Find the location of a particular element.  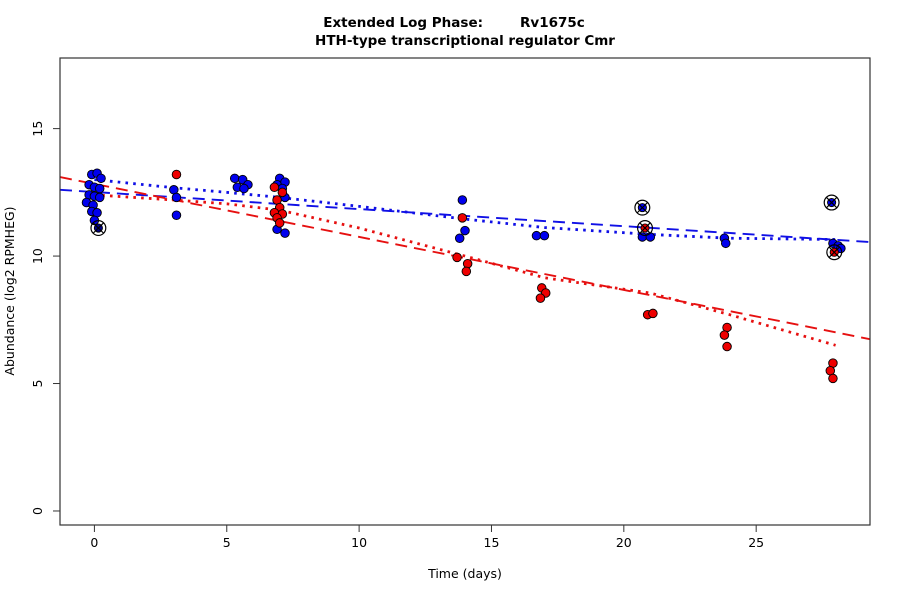

flagged-points is located at coordinates (466, 227).